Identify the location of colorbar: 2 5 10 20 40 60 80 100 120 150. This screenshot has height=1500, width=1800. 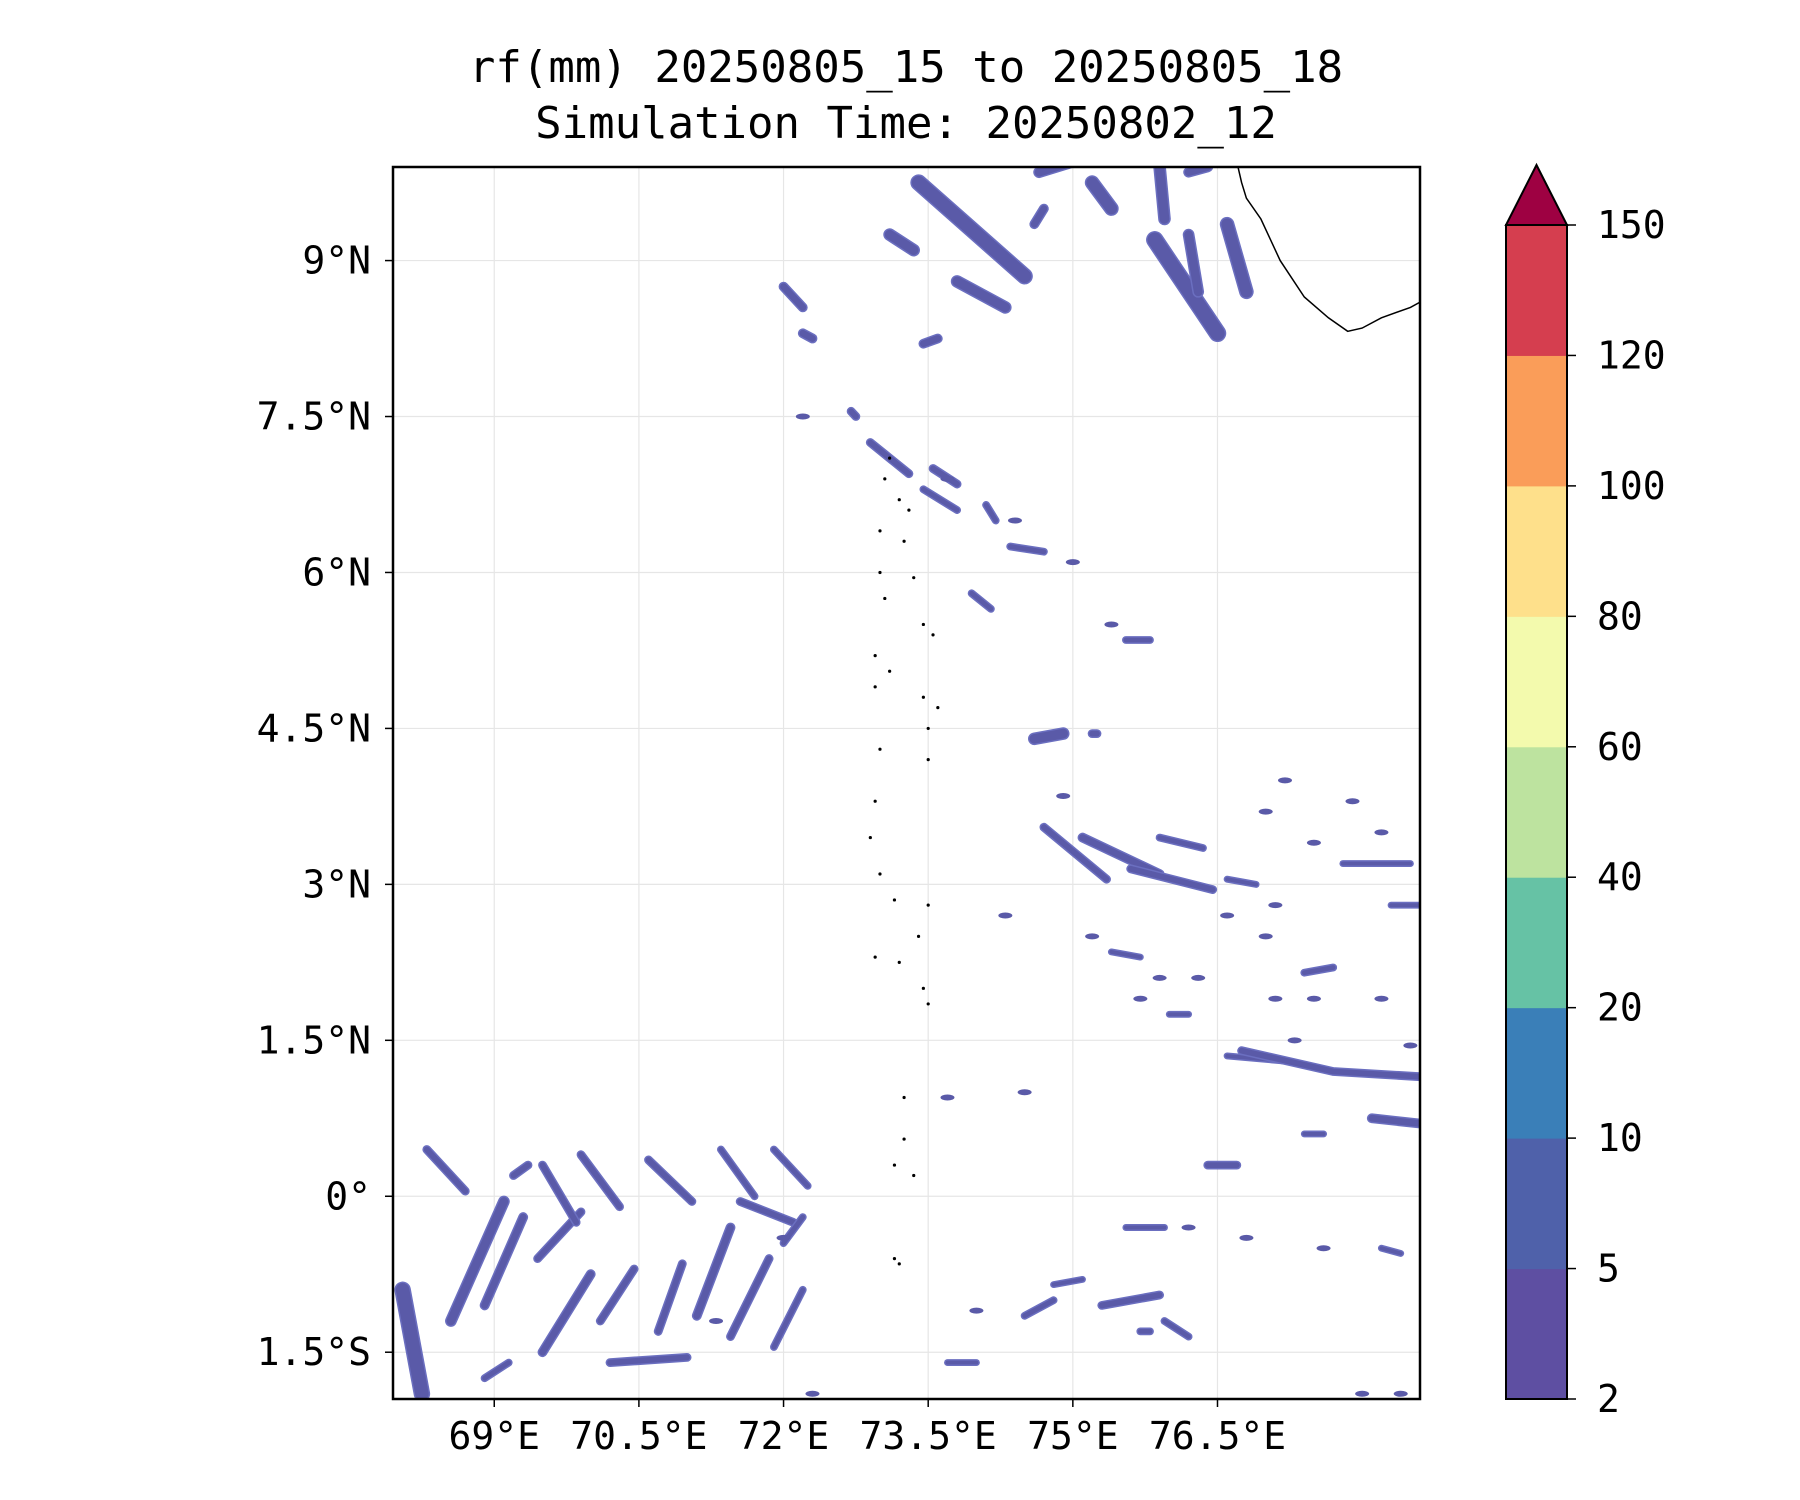
(1585, 791).